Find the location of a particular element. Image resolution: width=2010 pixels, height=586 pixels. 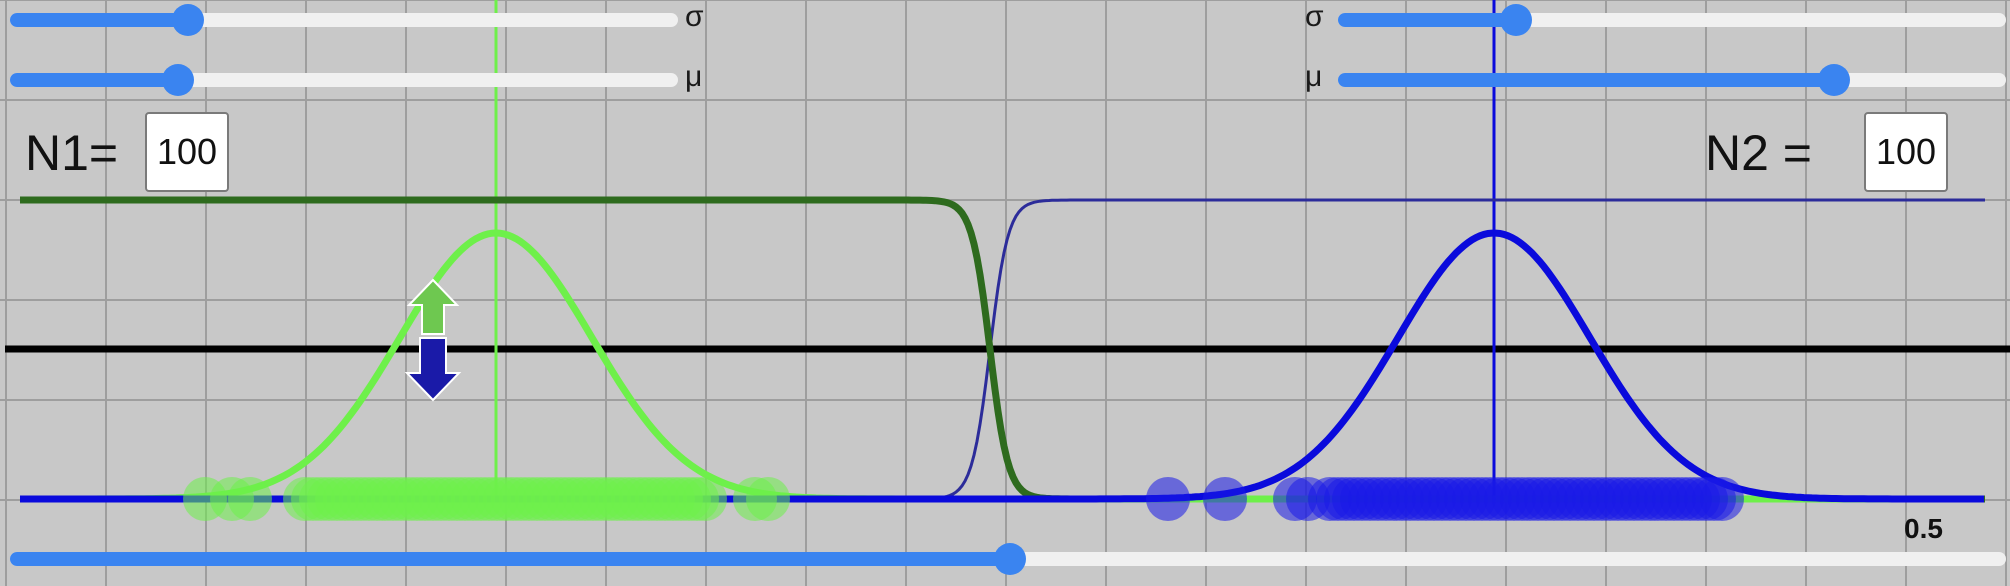

samples-blue is located at coordinates (1445, 499).